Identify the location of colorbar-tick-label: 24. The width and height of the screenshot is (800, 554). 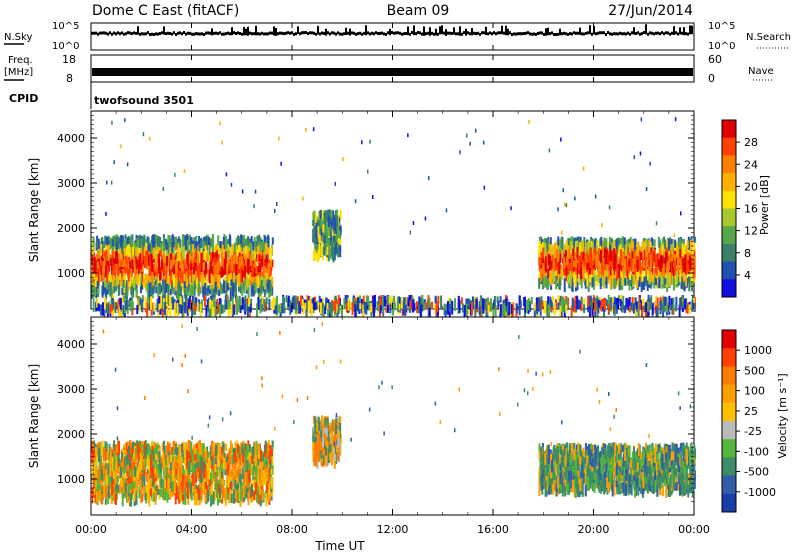
(751, 164).